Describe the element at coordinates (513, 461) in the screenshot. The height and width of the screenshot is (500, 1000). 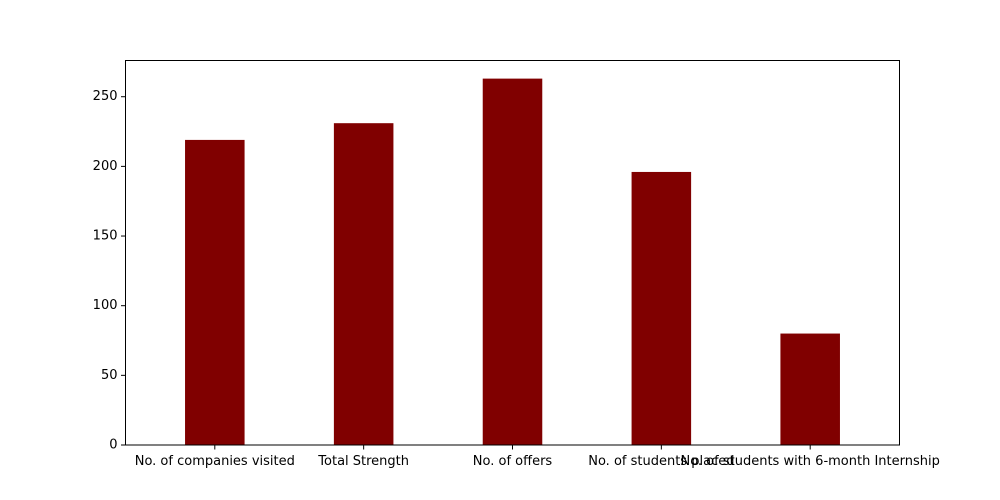
I see `x-tick-label: No. of offers` at that location.